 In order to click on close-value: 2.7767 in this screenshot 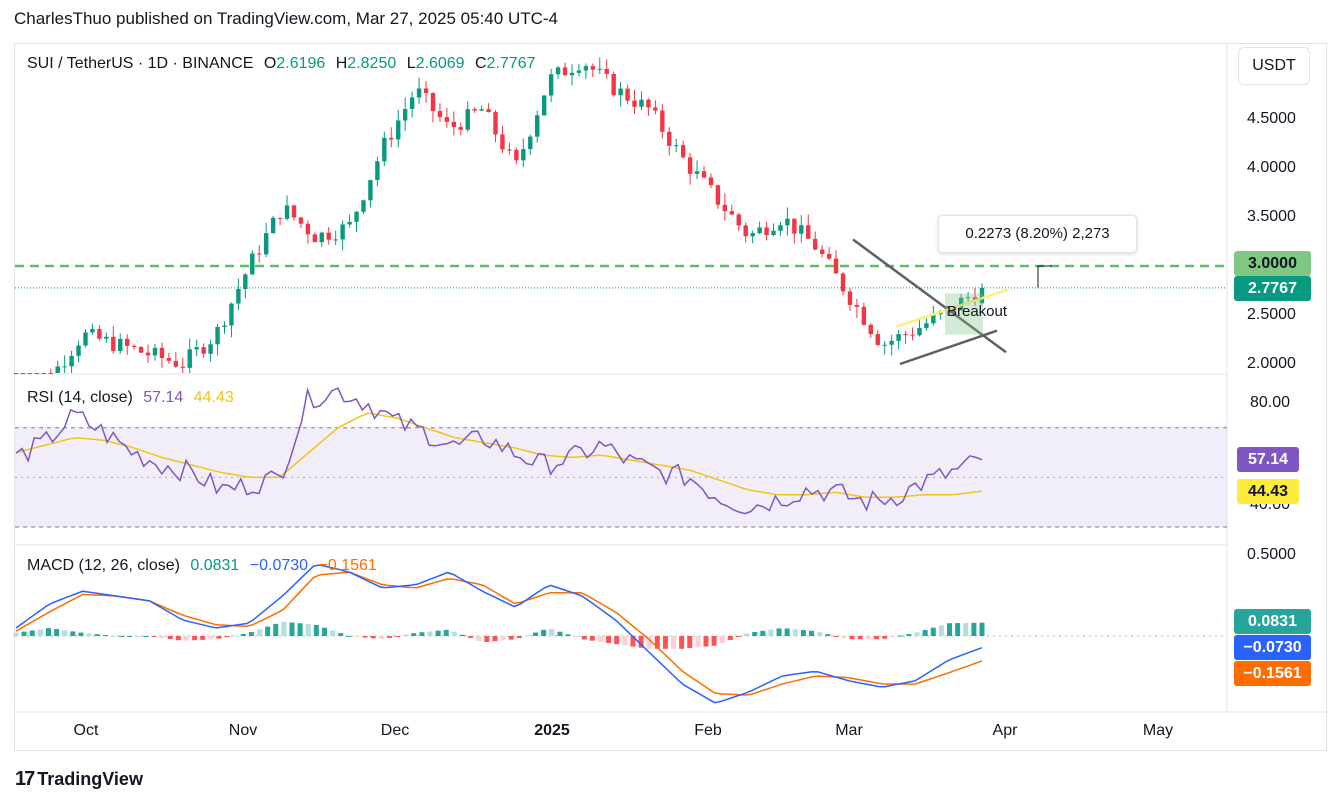, I will do `click(511, 63)`.